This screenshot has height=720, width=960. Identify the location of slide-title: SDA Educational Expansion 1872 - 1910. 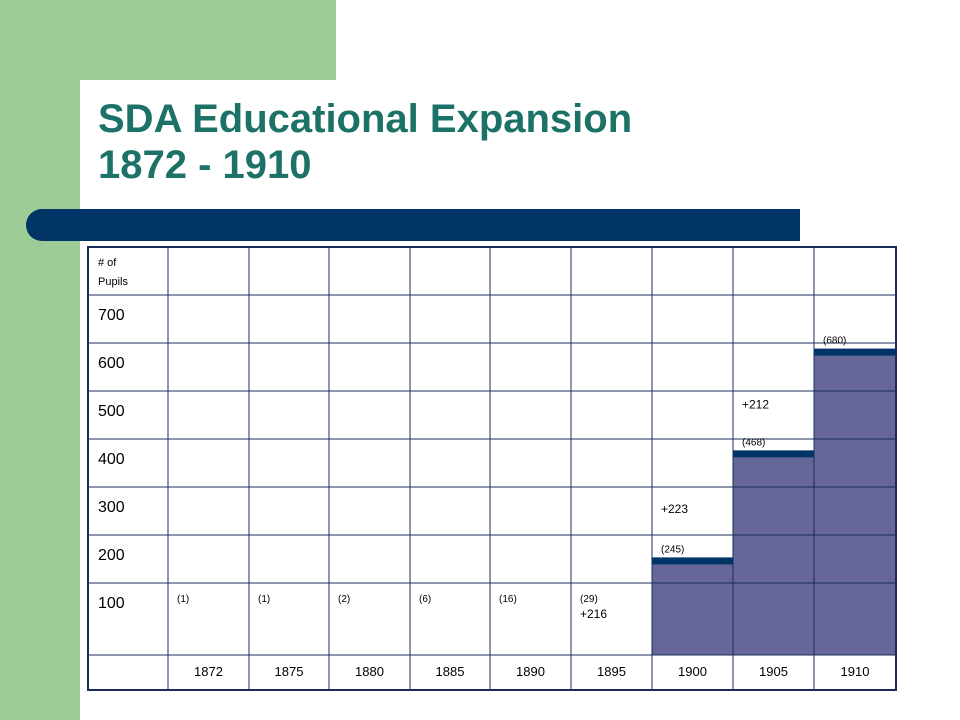
(365, 142).